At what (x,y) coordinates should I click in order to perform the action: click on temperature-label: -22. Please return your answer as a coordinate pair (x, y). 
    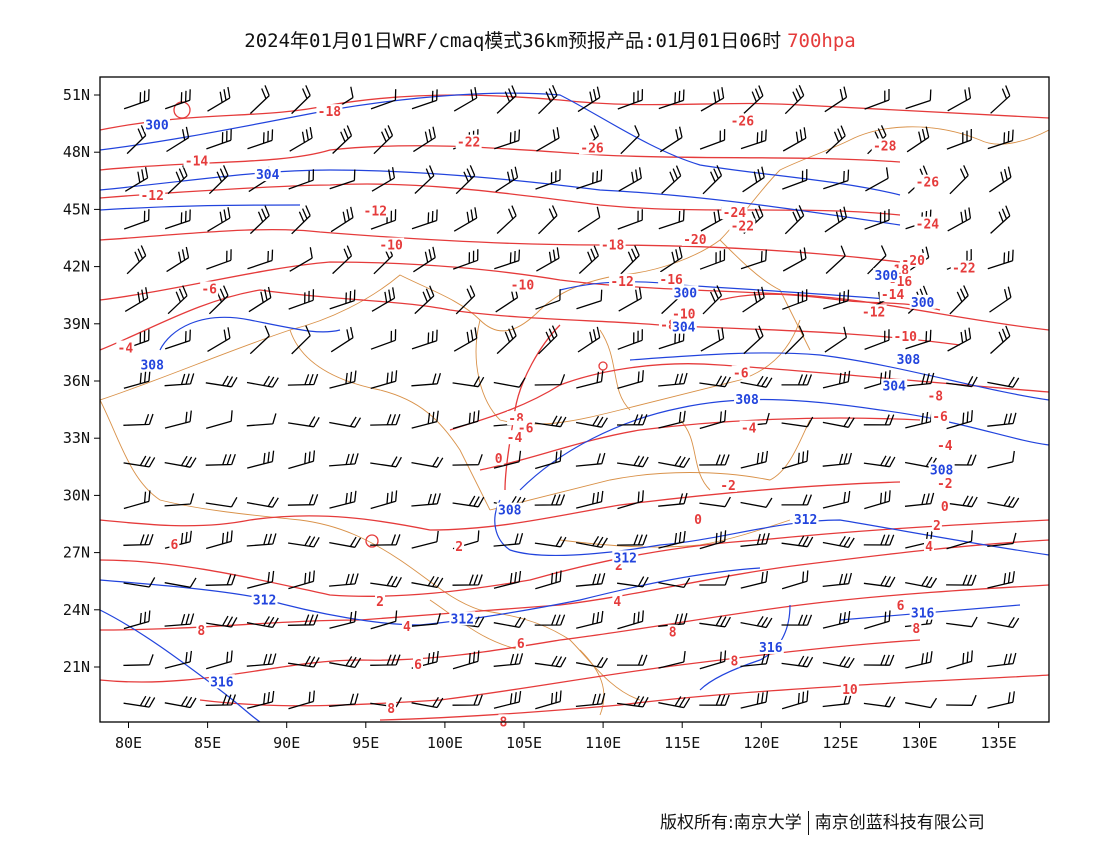
    Looking at the image, I should click on (468, 143).